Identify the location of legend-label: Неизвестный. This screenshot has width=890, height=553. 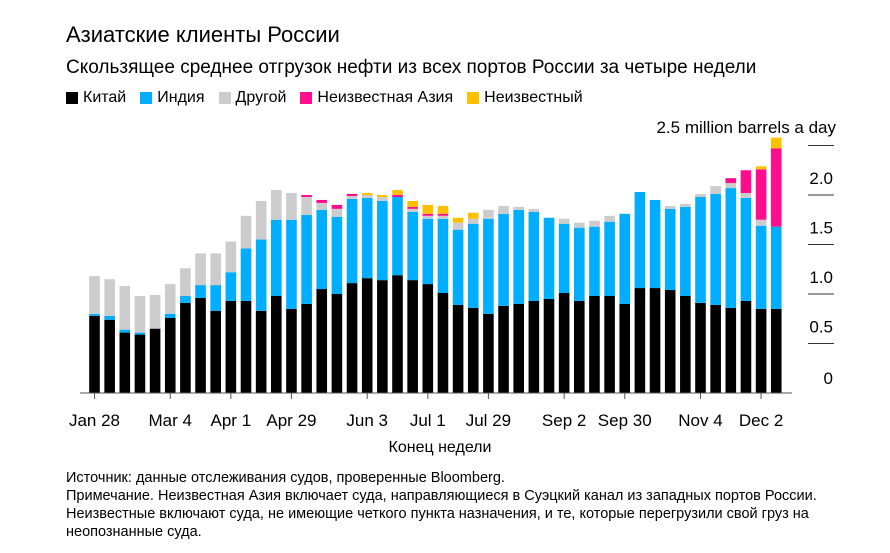
(533, 97).